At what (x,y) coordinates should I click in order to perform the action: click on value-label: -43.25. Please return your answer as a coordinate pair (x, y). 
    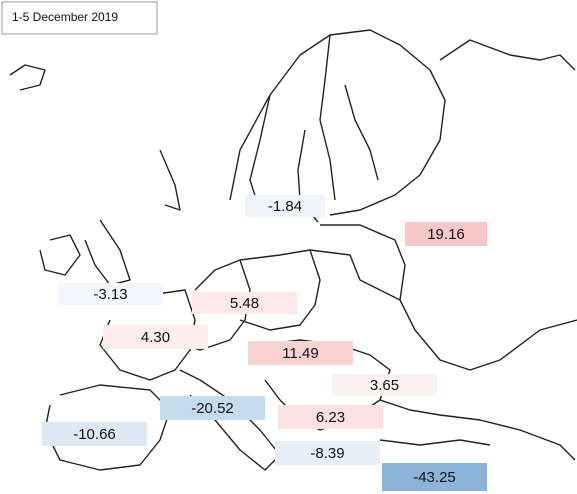
    Looking at the image, I should click on (434, 477).